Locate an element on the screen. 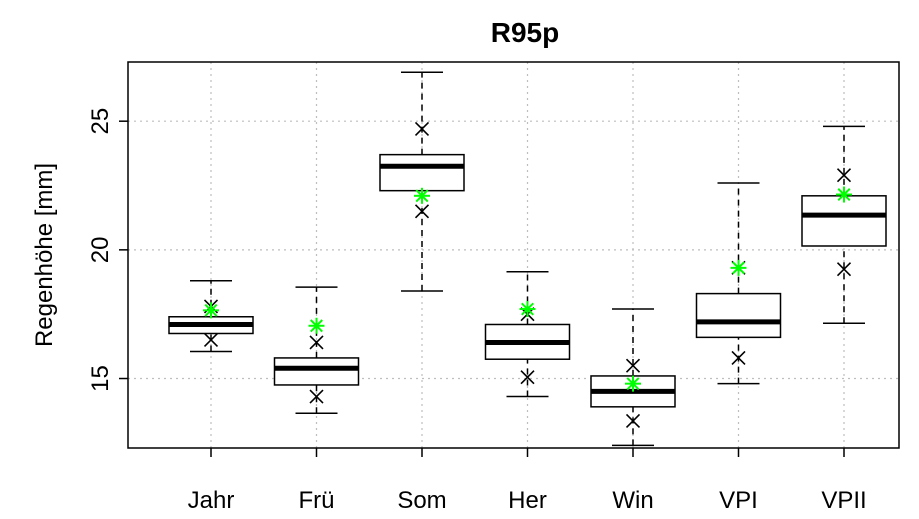  box-Jahr is located at coordinates (211, 316).